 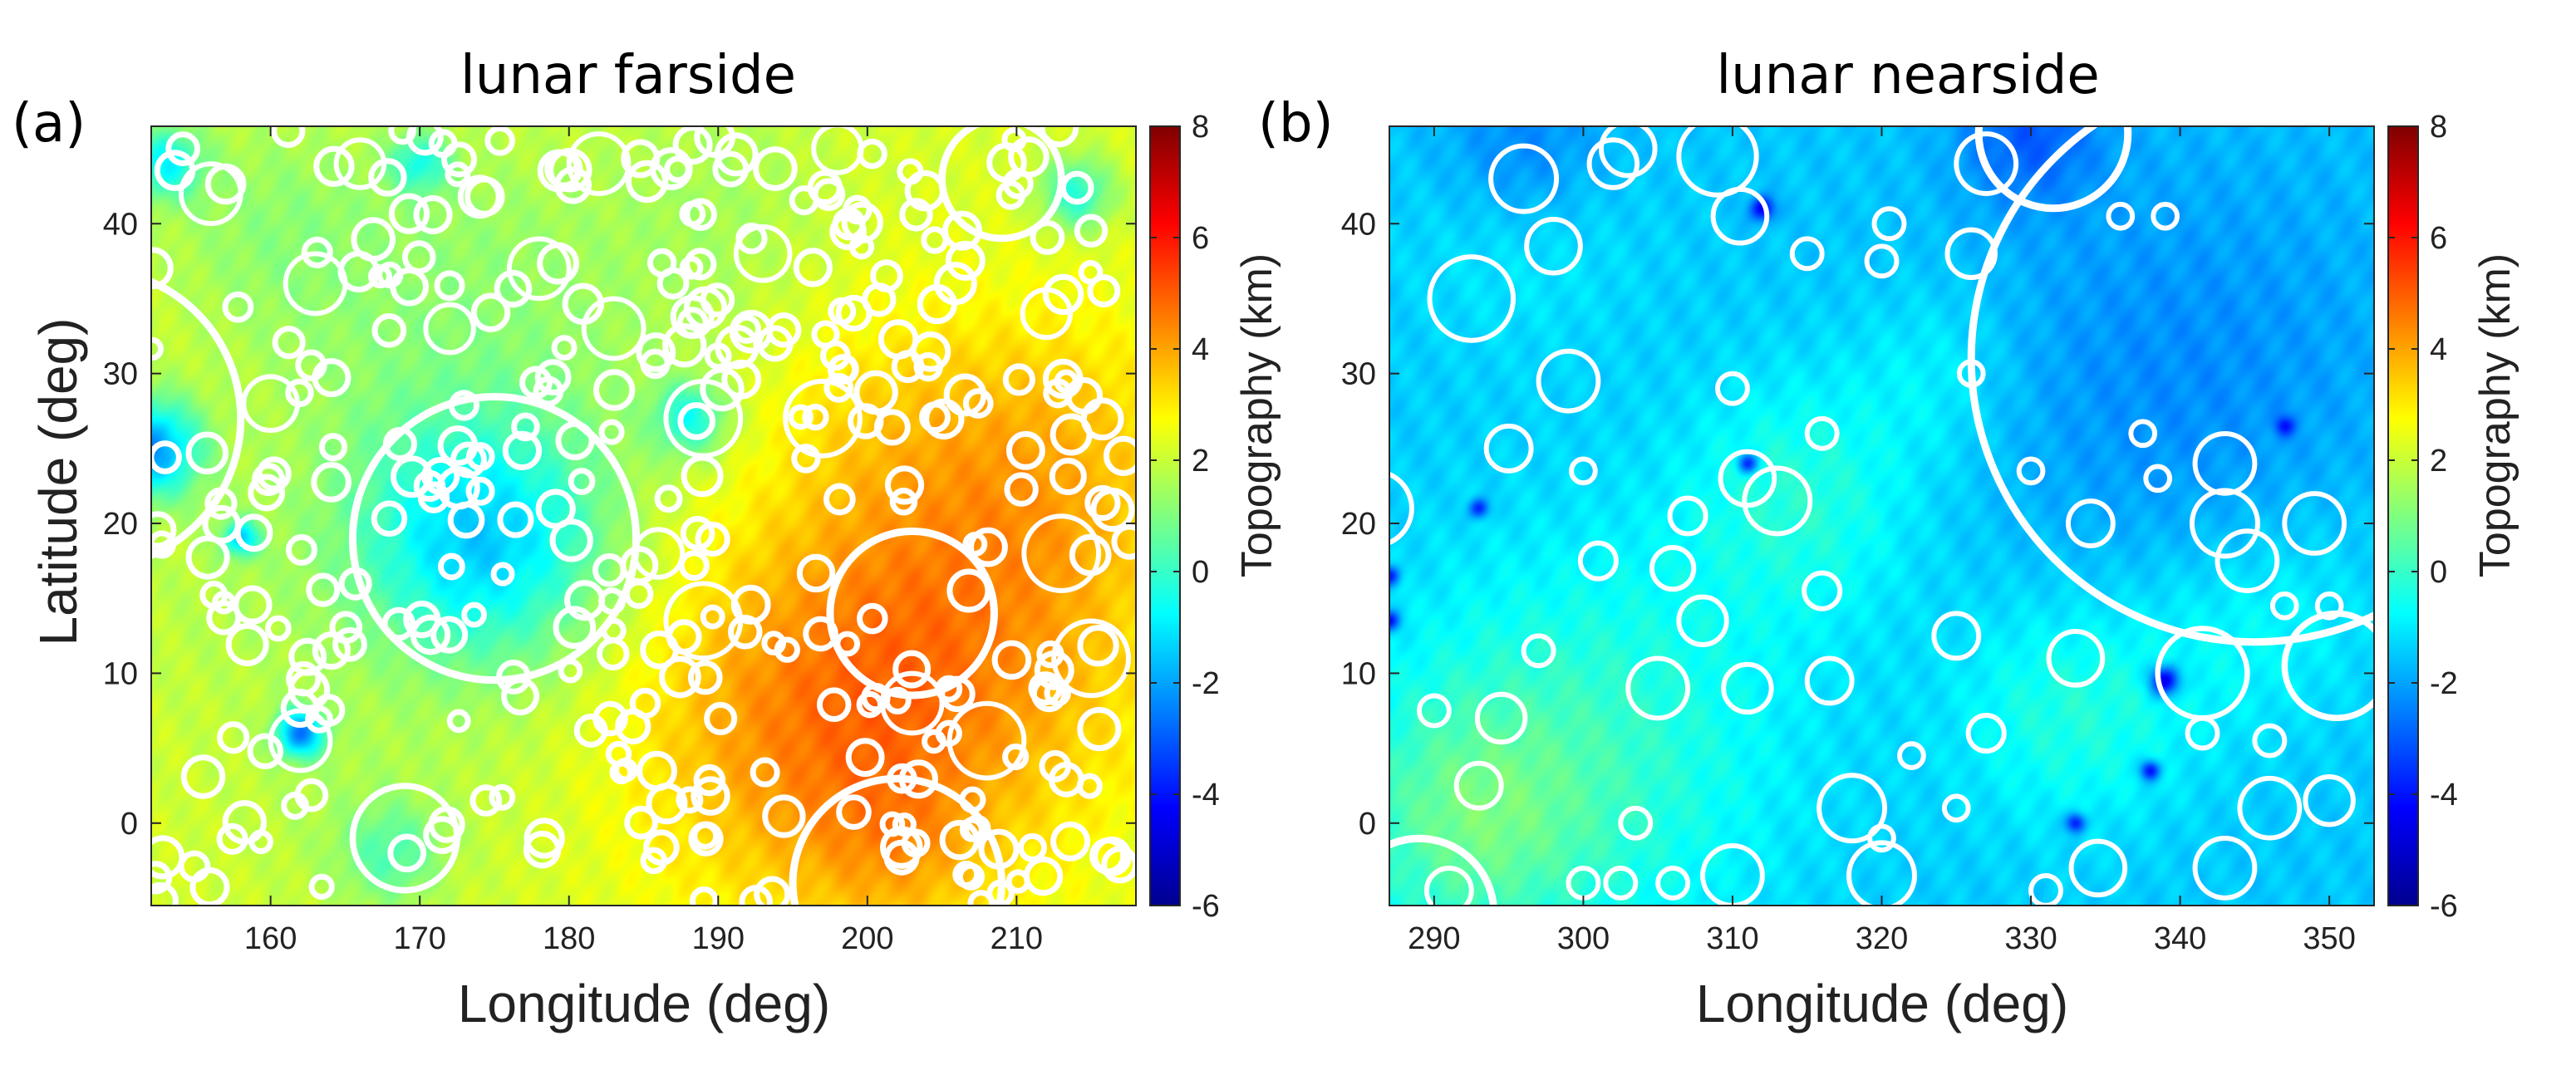 I want to click on colorbar-tick-label: 4, so click(x=1200, y=350).